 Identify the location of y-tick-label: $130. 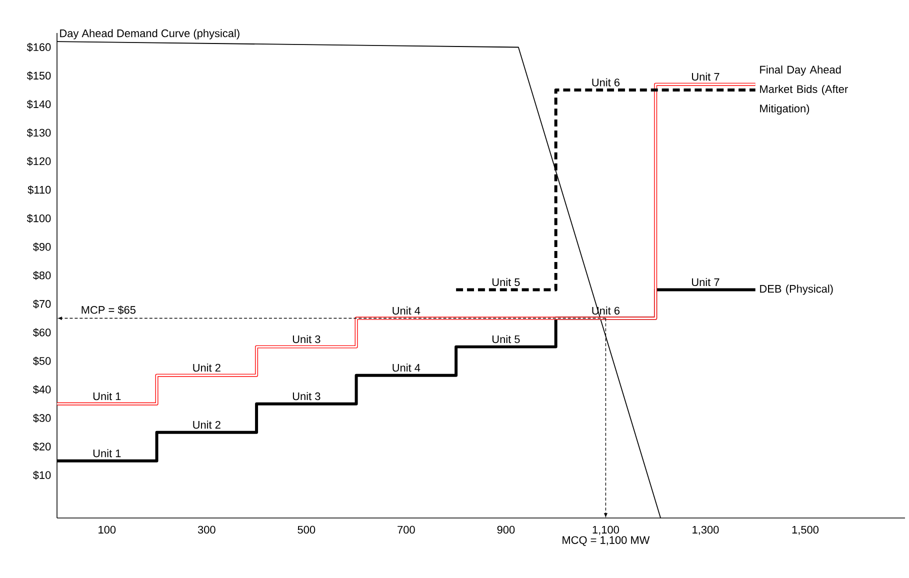
(38, 133).